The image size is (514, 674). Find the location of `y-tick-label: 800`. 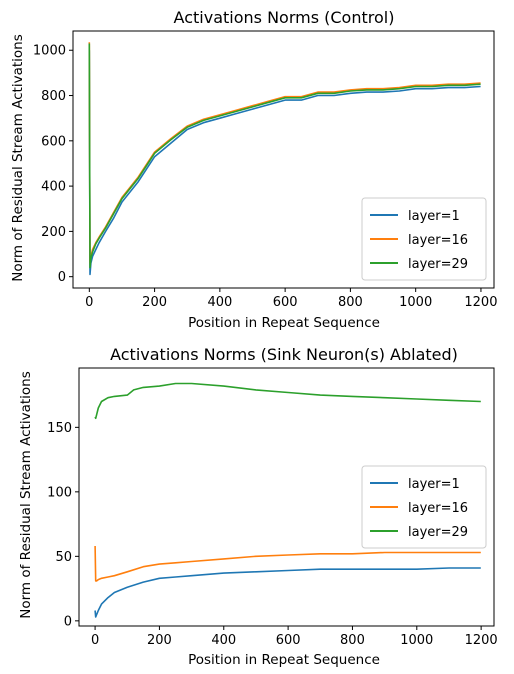

y-tick-label: 800 is located at coordinates (53, 96).